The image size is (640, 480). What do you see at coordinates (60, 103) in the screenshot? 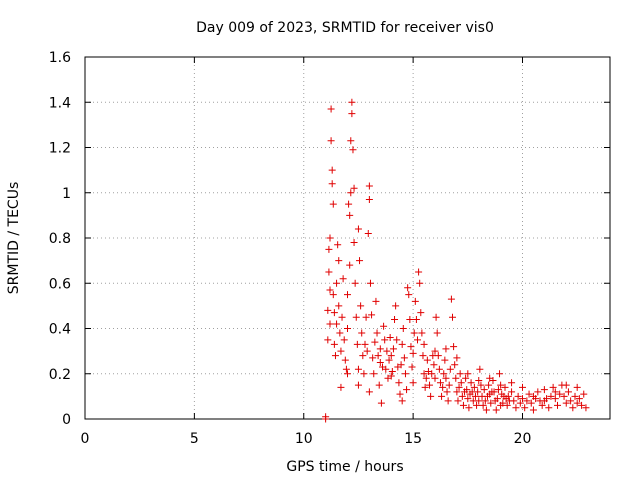
I see `y-tick-label: 1.4` at bounding box center [60, 103].